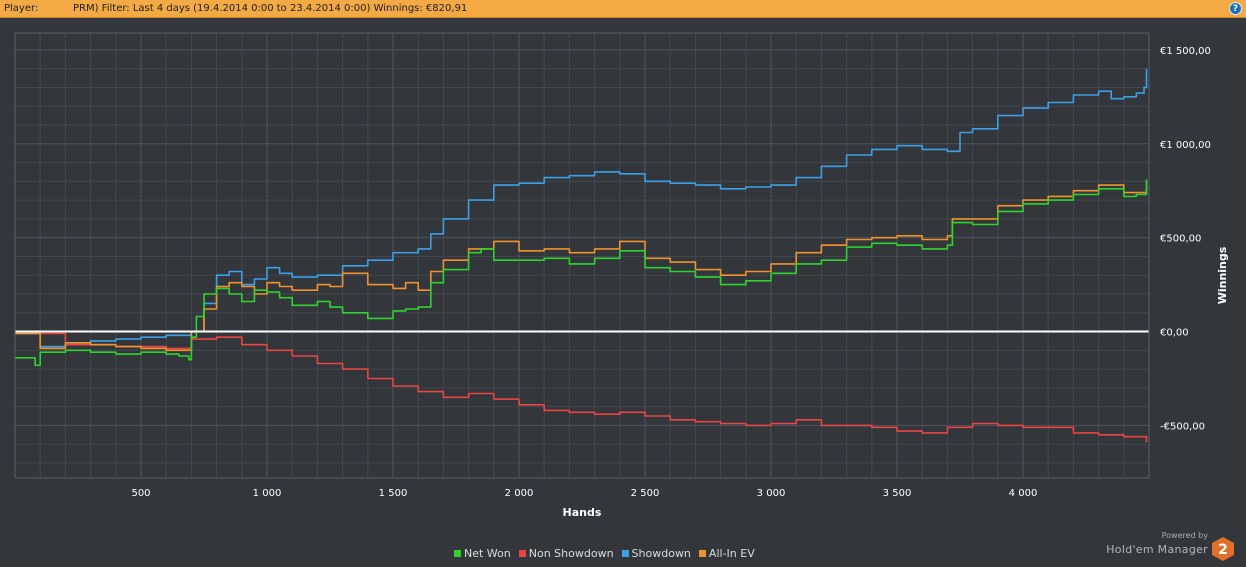 The width and height of the screenshot is (1246, 567). Describe the element at coordinates (487, 553) in the screenshot. I see `legend-label: Net Won` at that location.